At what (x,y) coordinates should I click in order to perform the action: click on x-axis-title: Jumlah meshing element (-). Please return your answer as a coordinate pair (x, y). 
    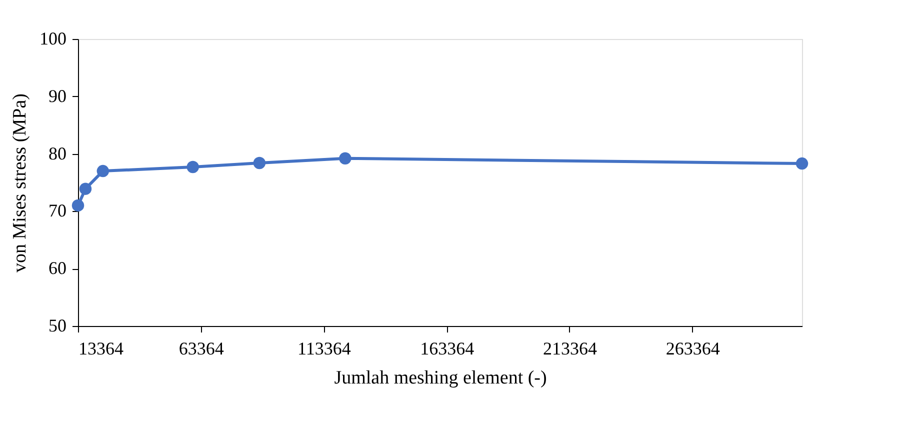
    Looking at the image, I should click on (440, 378).